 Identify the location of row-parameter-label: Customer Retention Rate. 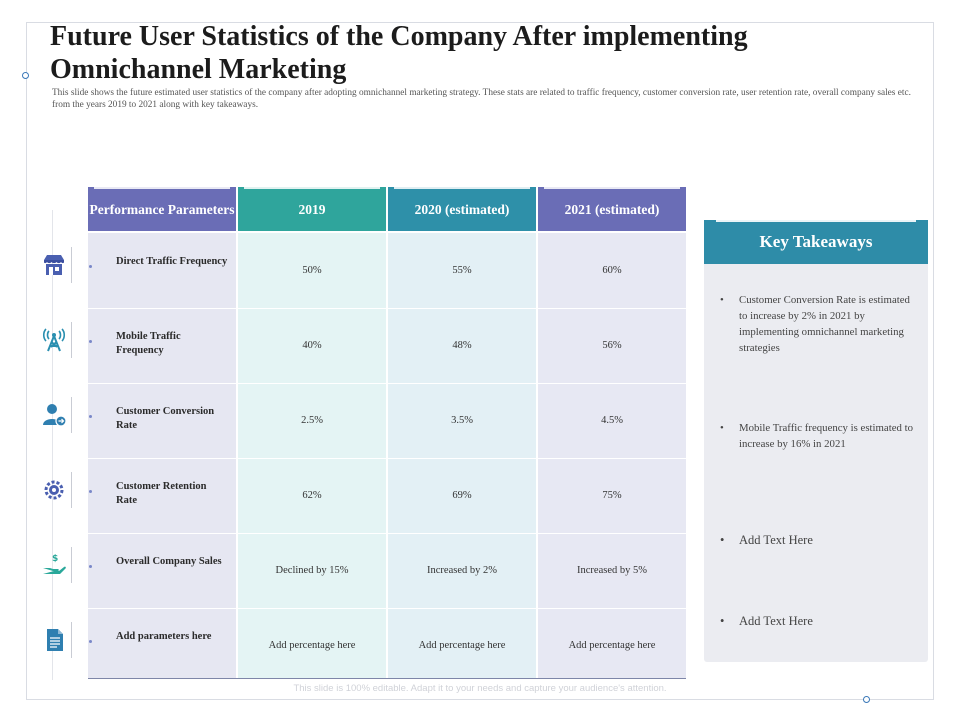
(161, 493).